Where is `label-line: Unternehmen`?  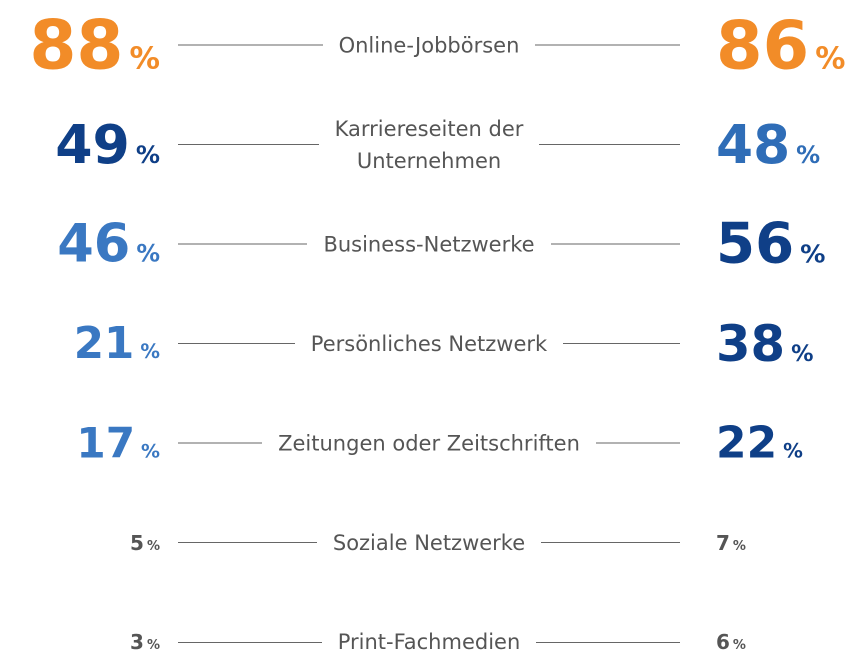
label-line: Unternehmen is located at coordinates (429, 160).